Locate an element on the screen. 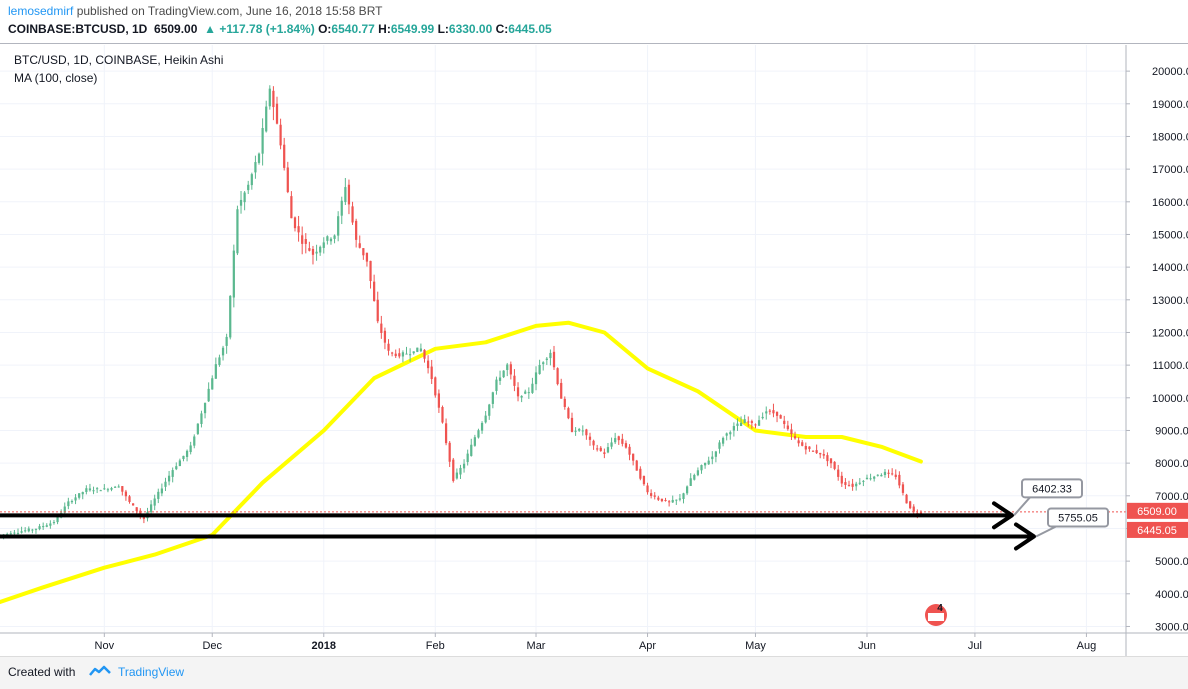 The width and height of the screenshot is (1188, 689). x-tick-label: Jul is located at coordinates (975, 646).